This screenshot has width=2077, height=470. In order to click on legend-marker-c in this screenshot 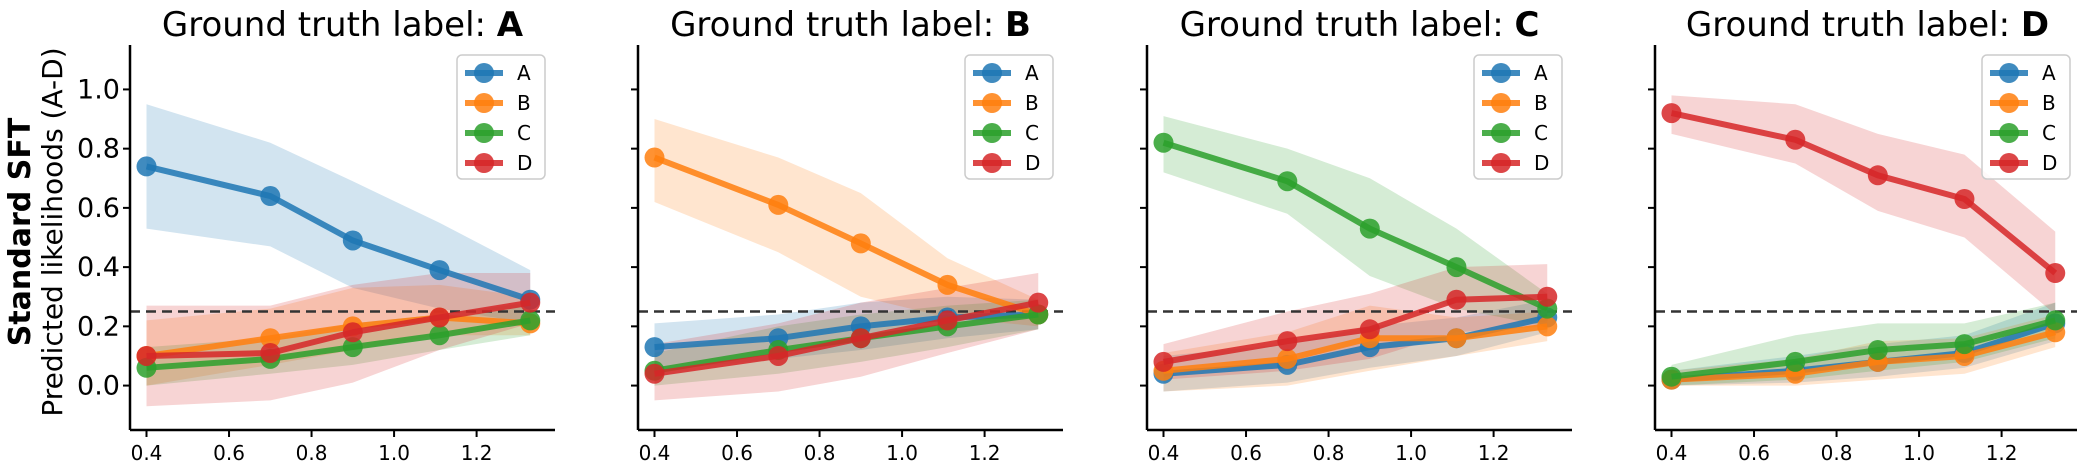, I will do `click(1501, 133)`.